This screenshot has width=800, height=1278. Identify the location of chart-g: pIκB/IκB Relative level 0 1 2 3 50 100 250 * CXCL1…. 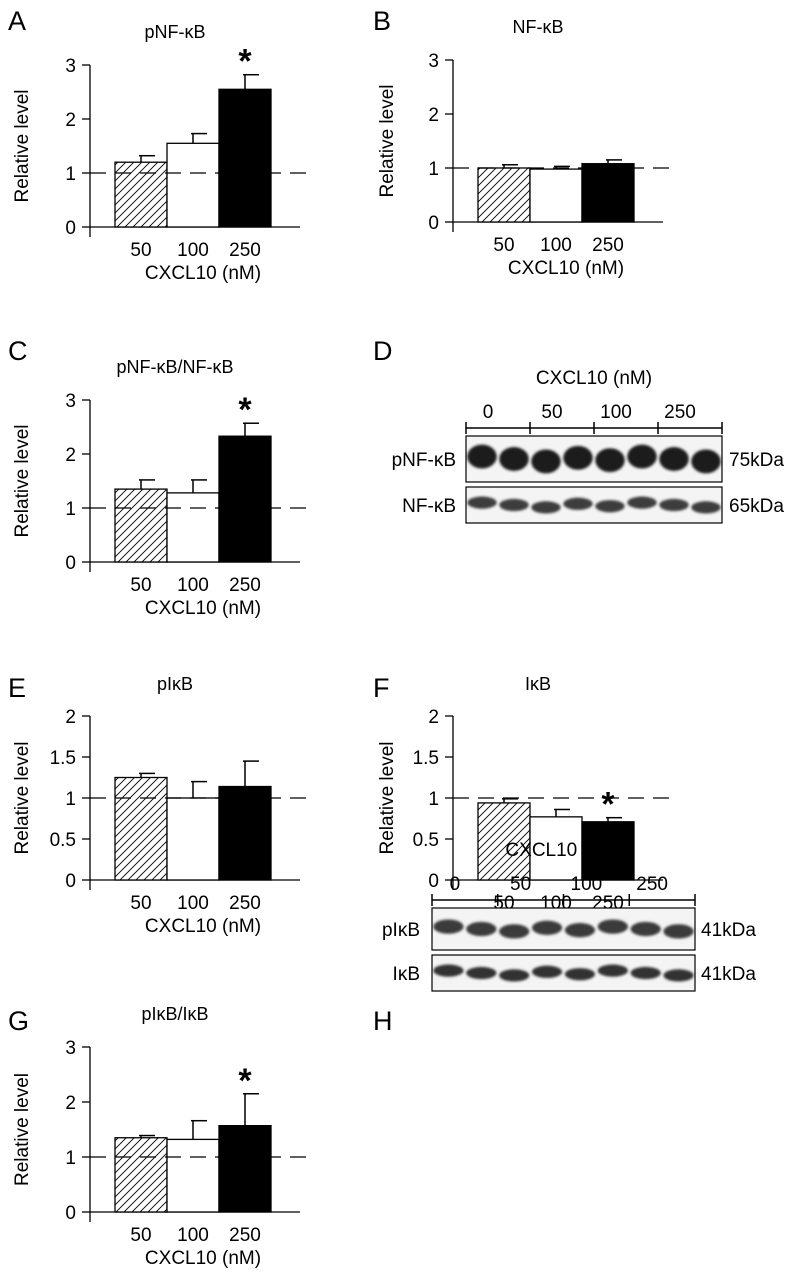
(160, 1136).